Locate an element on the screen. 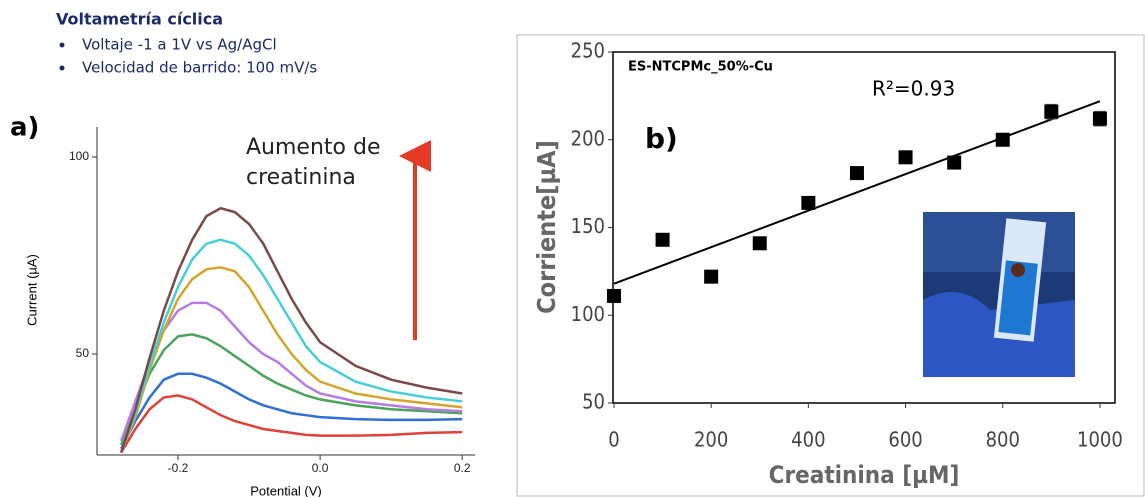 This screenshot has height=497, width=1145. x-tick-label: 1000 is located at coordinates (1100, 440).